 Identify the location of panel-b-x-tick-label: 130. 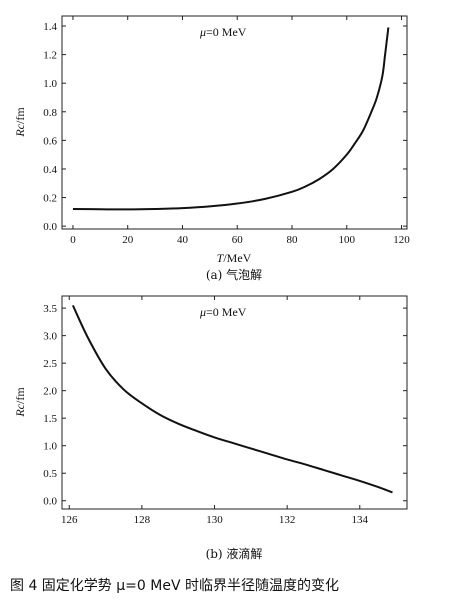
(214, 520).